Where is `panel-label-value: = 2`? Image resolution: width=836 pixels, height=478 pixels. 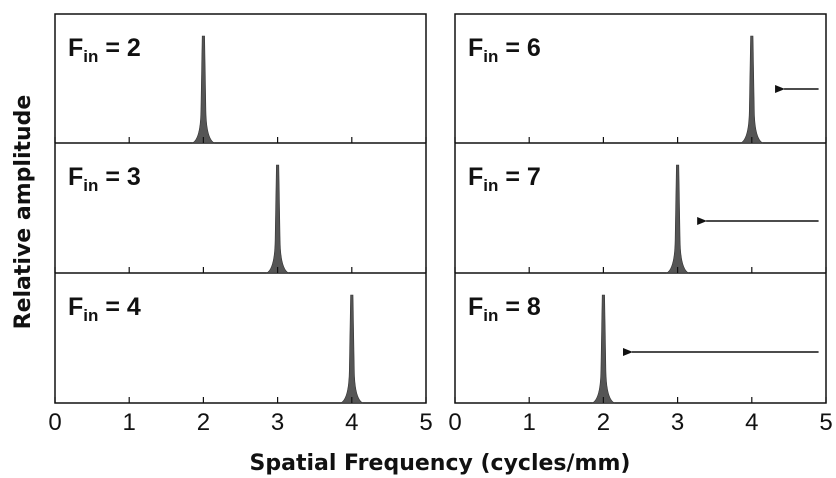
panel-label-value: = 2 is located at coordinates (119, 48).